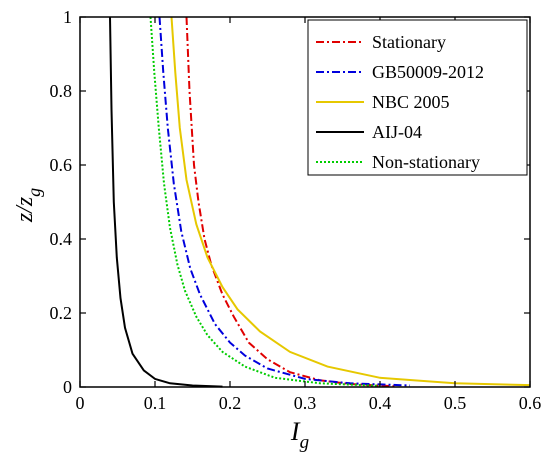 The image size is (550, 460). Describe the element at coordinates (409, 42) in the screenshot. I see `legend-label-0: Stationary` at that location.